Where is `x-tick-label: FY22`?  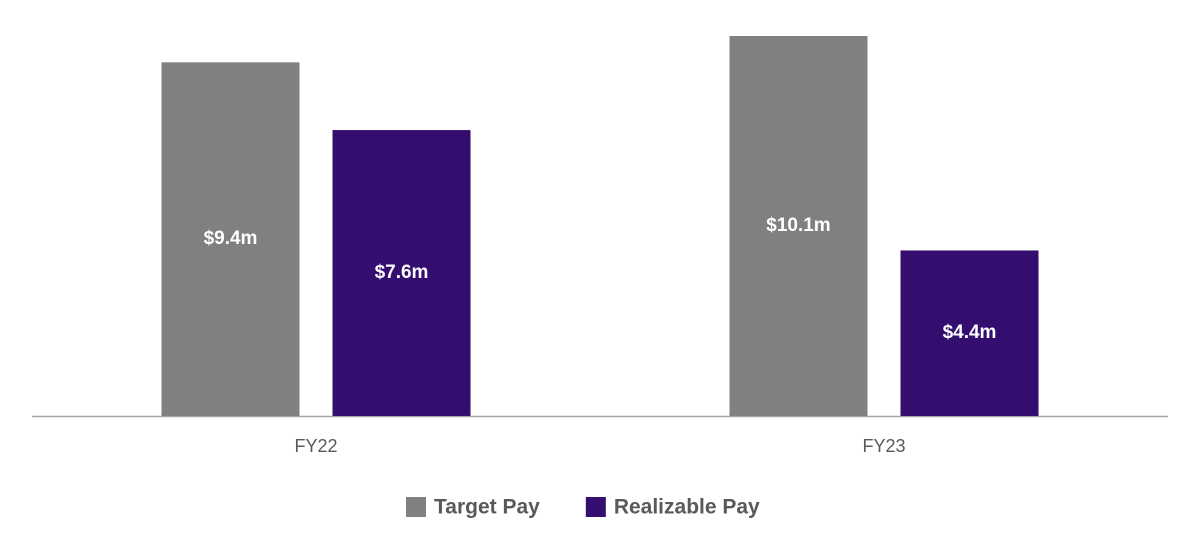 x-tick-label: FY22 is located at coordinates (315, 446).